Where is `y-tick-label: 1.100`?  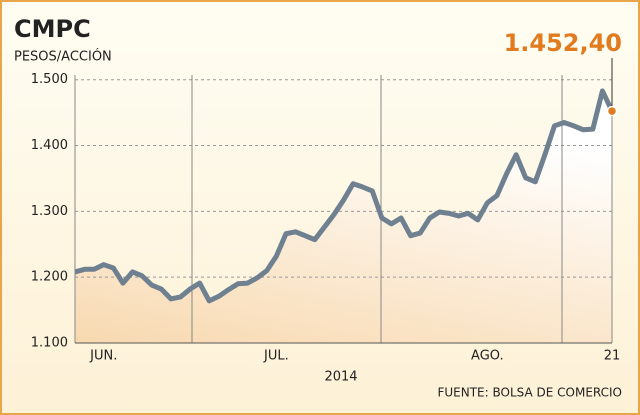 y-tick-label: 1.100 is located at coordinates (49, 343).